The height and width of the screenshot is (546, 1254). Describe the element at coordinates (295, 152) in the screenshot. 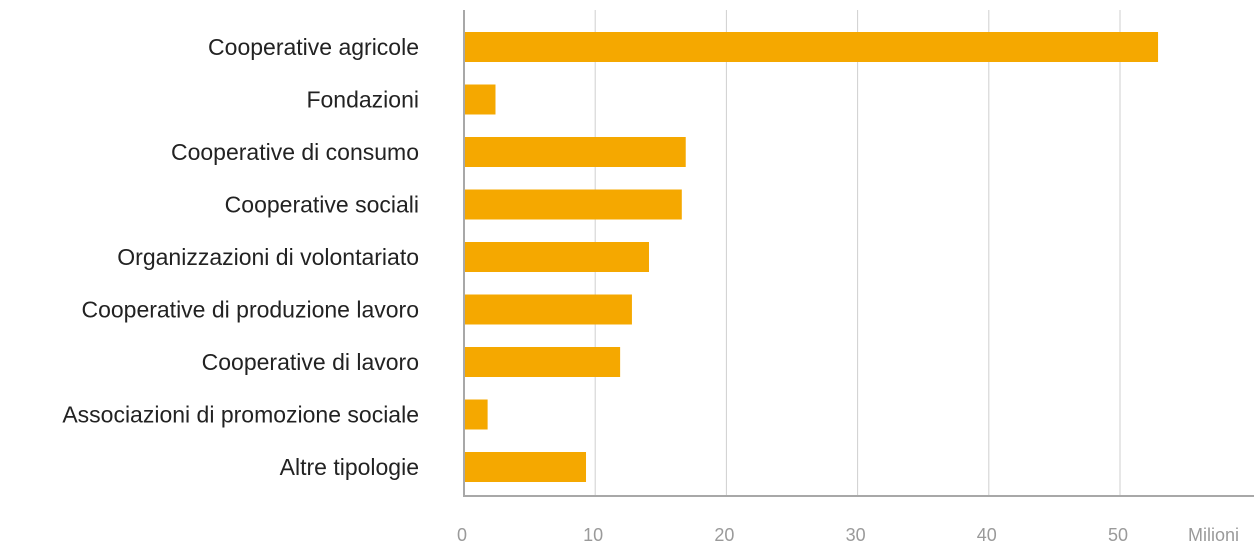

I see `category-label: Cooperative di consumo` at that location.